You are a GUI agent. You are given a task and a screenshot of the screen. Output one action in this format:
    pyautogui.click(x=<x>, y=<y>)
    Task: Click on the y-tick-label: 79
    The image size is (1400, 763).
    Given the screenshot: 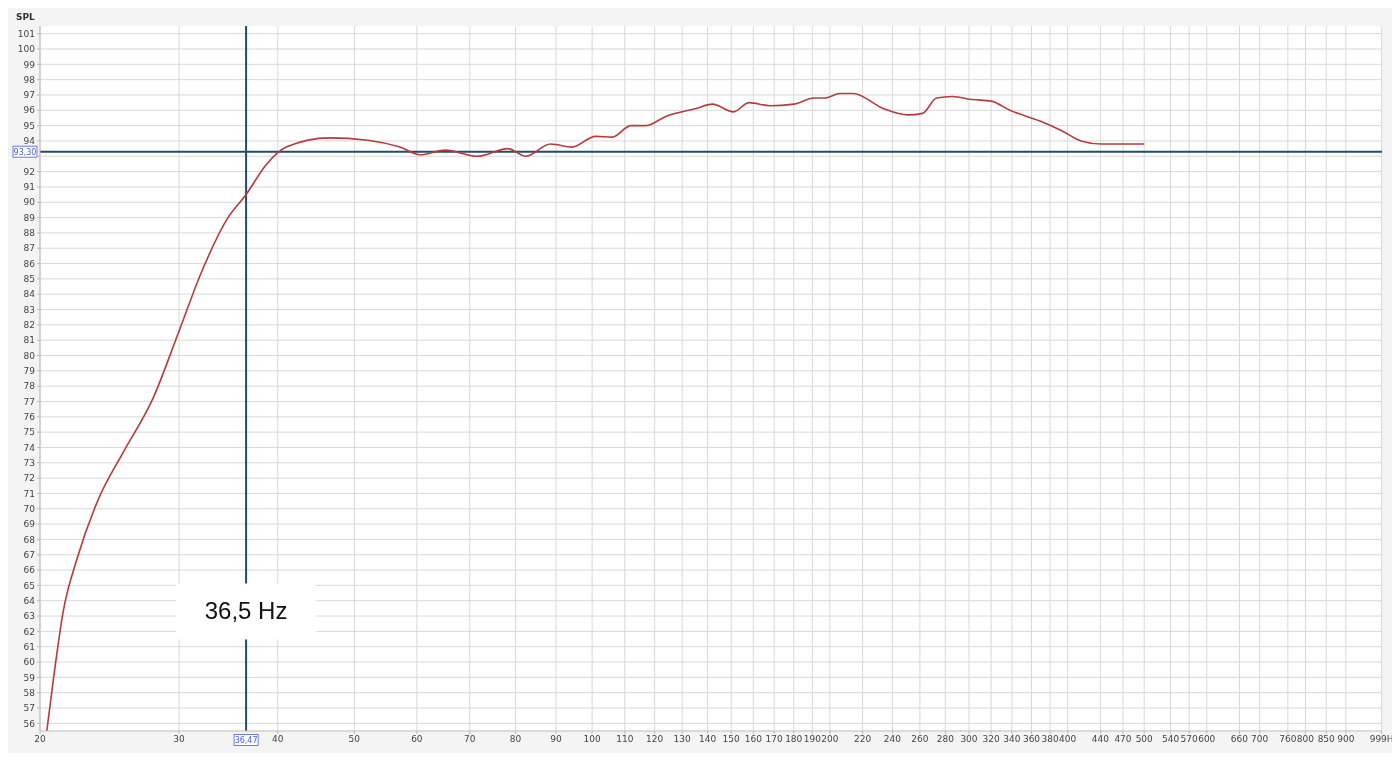 What is the action you would take?
    pyautogui.click(x=29, y=371)
    